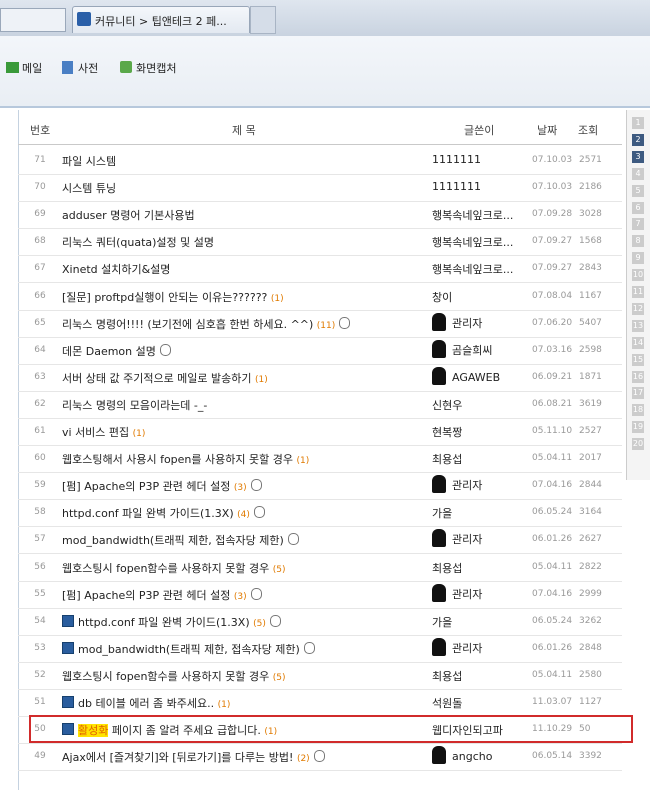 The width and height of the screenshot is (650, 790). I want to click on side-page: 1, so click(638, 123).